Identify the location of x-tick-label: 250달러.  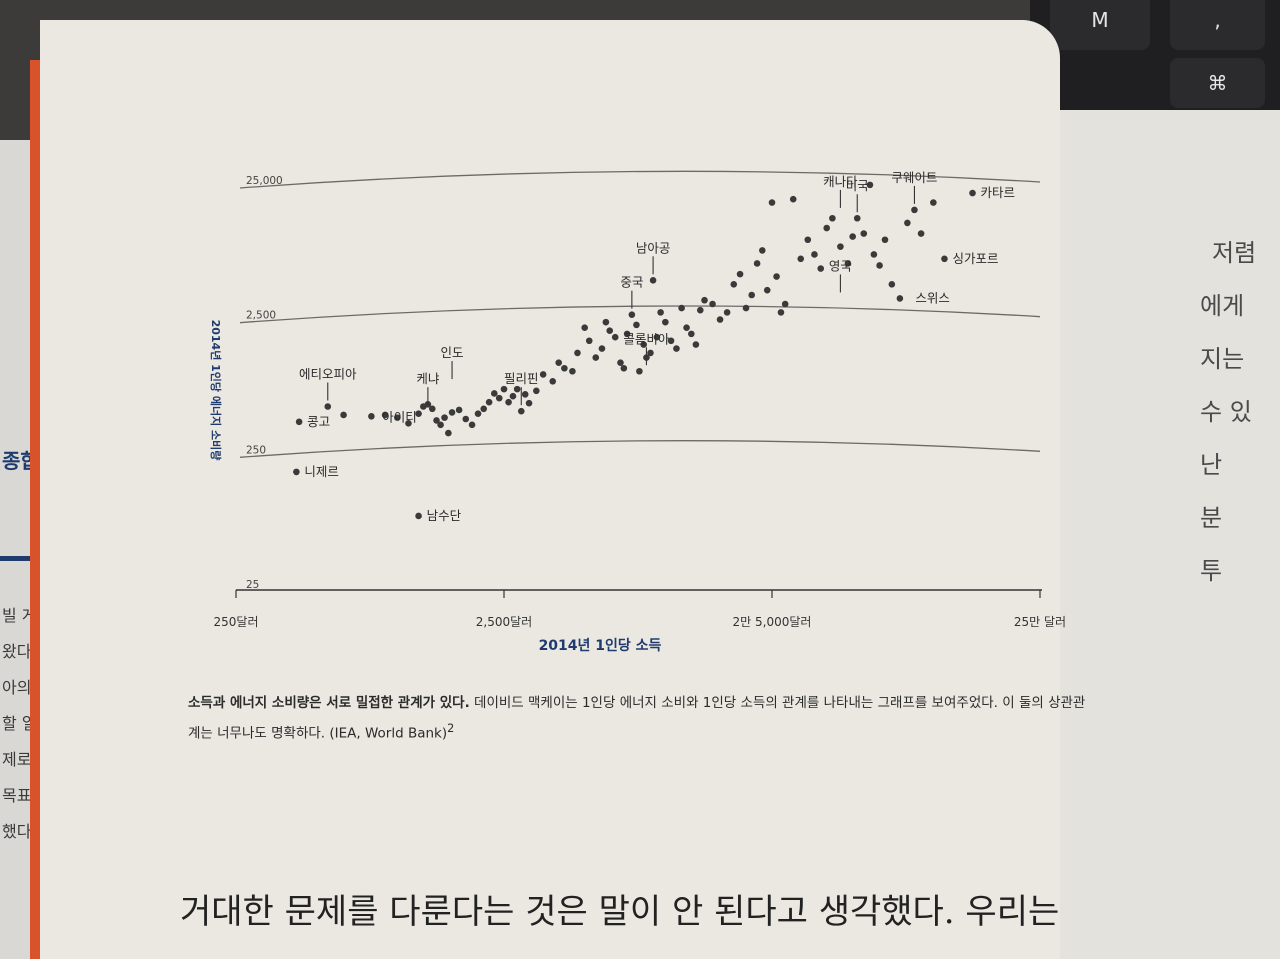
(236, 622).